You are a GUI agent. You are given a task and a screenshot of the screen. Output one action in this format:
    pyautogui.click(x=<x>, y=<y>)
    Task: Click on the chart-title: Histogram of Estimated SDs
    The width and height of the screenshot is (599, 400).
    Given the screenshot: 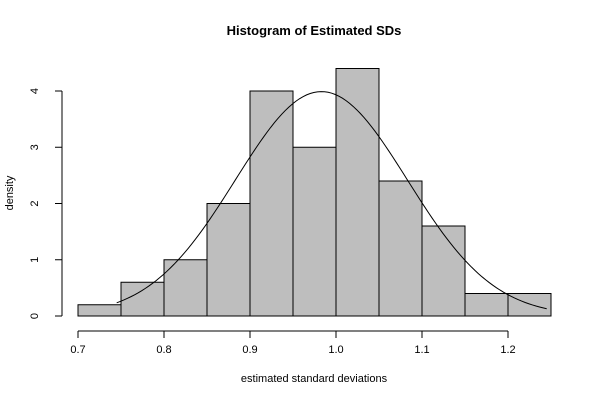 What is the action you would take?
    pyautogui.click(x=314, y=30)
    